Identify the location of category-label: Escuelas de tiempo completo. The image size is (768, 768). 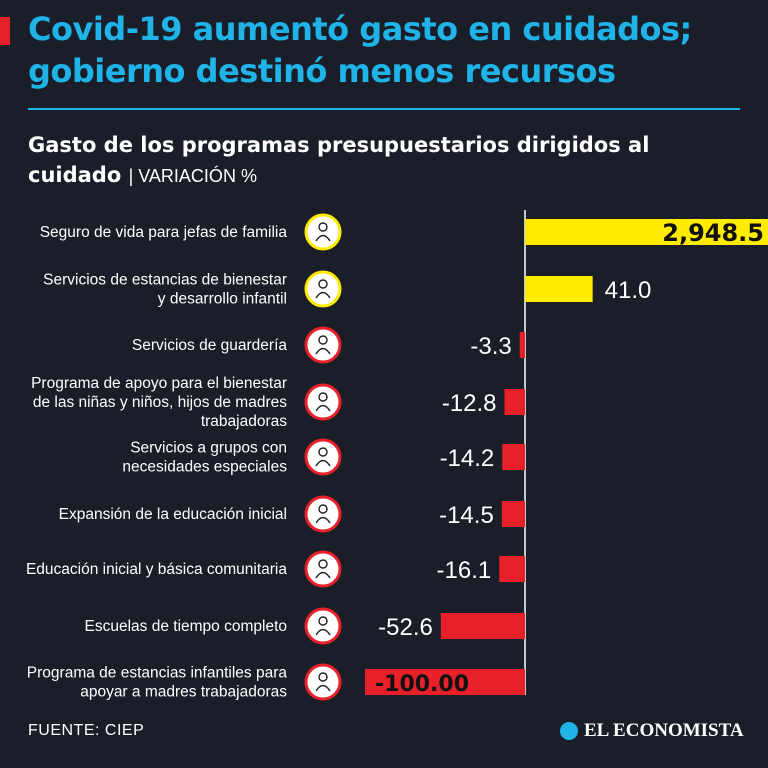
(186, 626).